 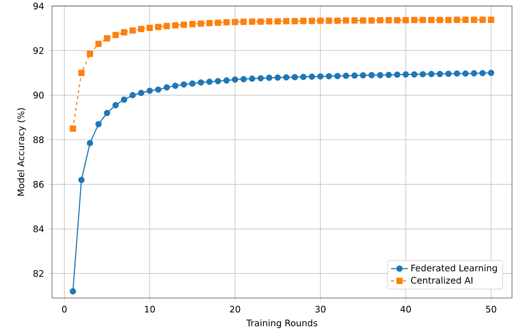 What do you see at coordinates (491, 309) in the screenshot?
I see `x-tick-label: 50` at bounding box center [491, 309].